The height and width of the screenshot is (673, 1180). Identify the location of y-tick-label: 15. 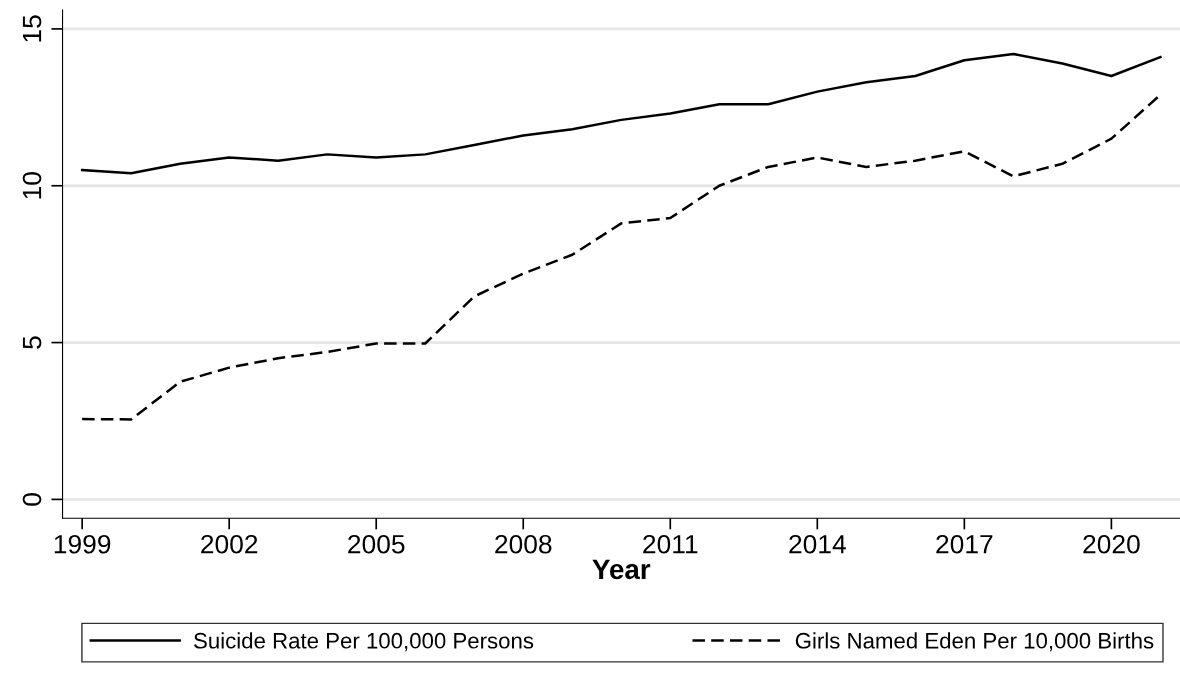
(32, 28).